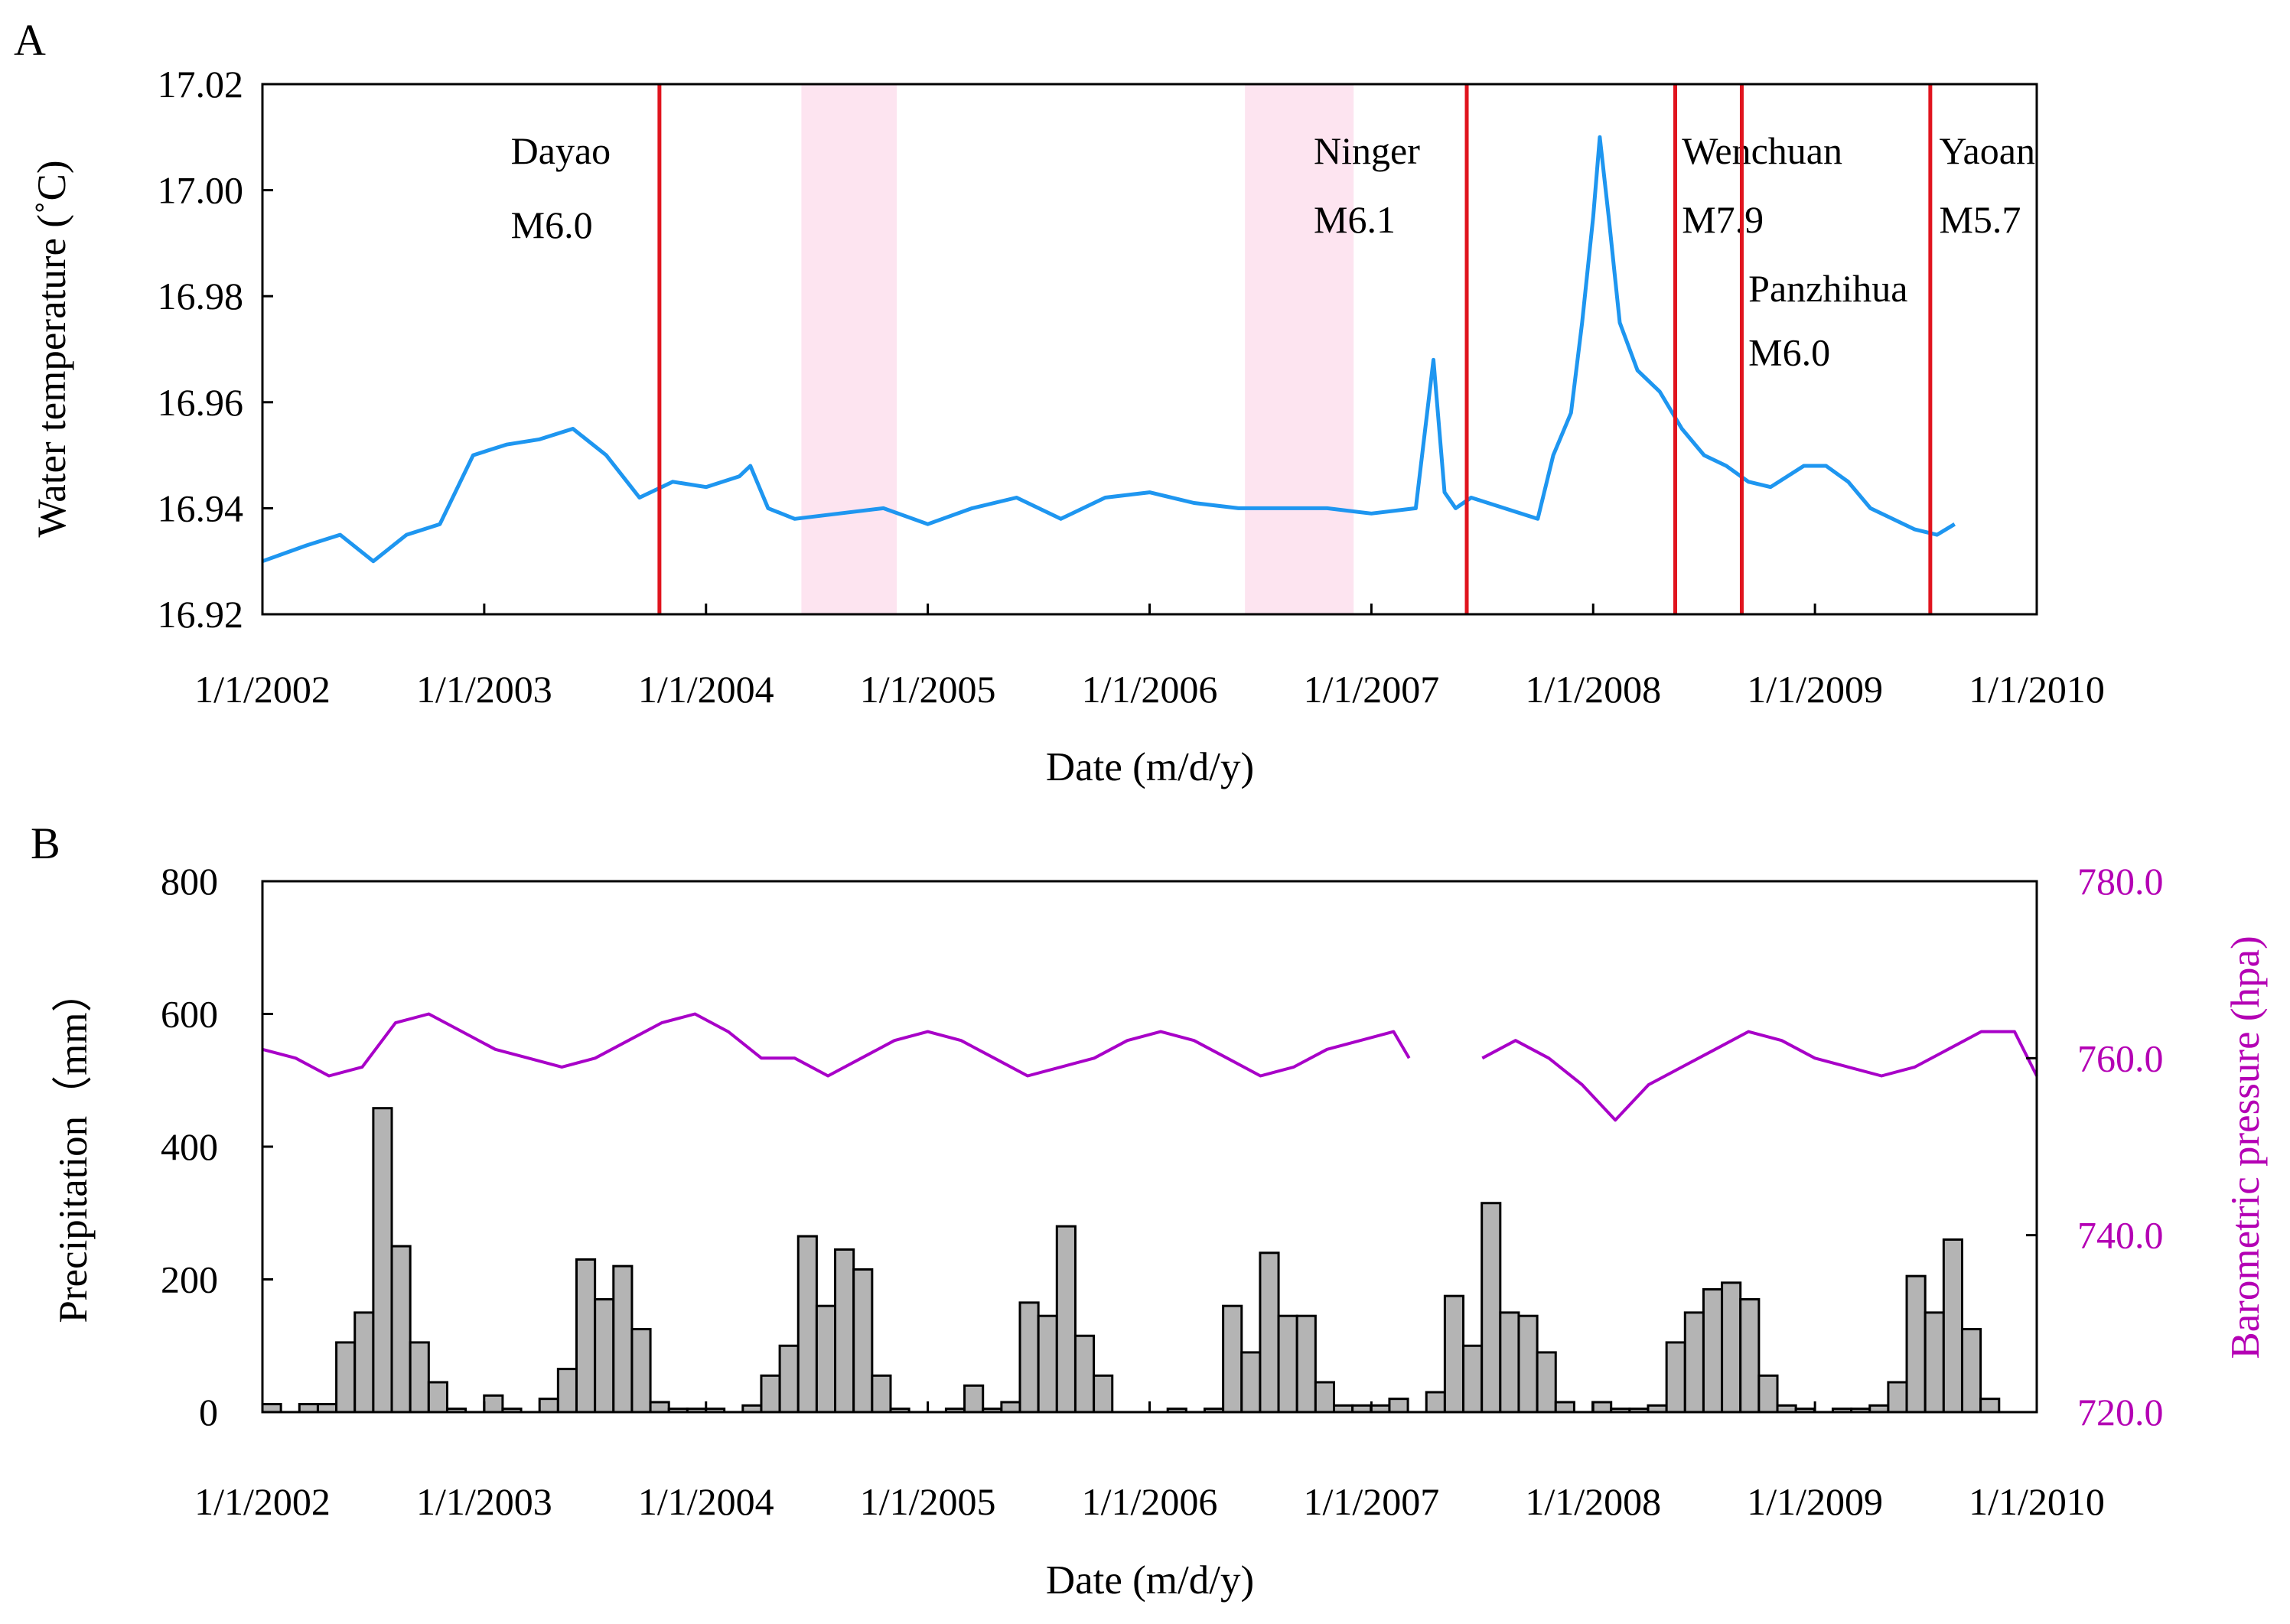 This screenshot has width=2290, height=1624. Describe the element at coordinates (484, 1501) in the screenshot. I see `x-tick-label: 1/1/2003` at that location.